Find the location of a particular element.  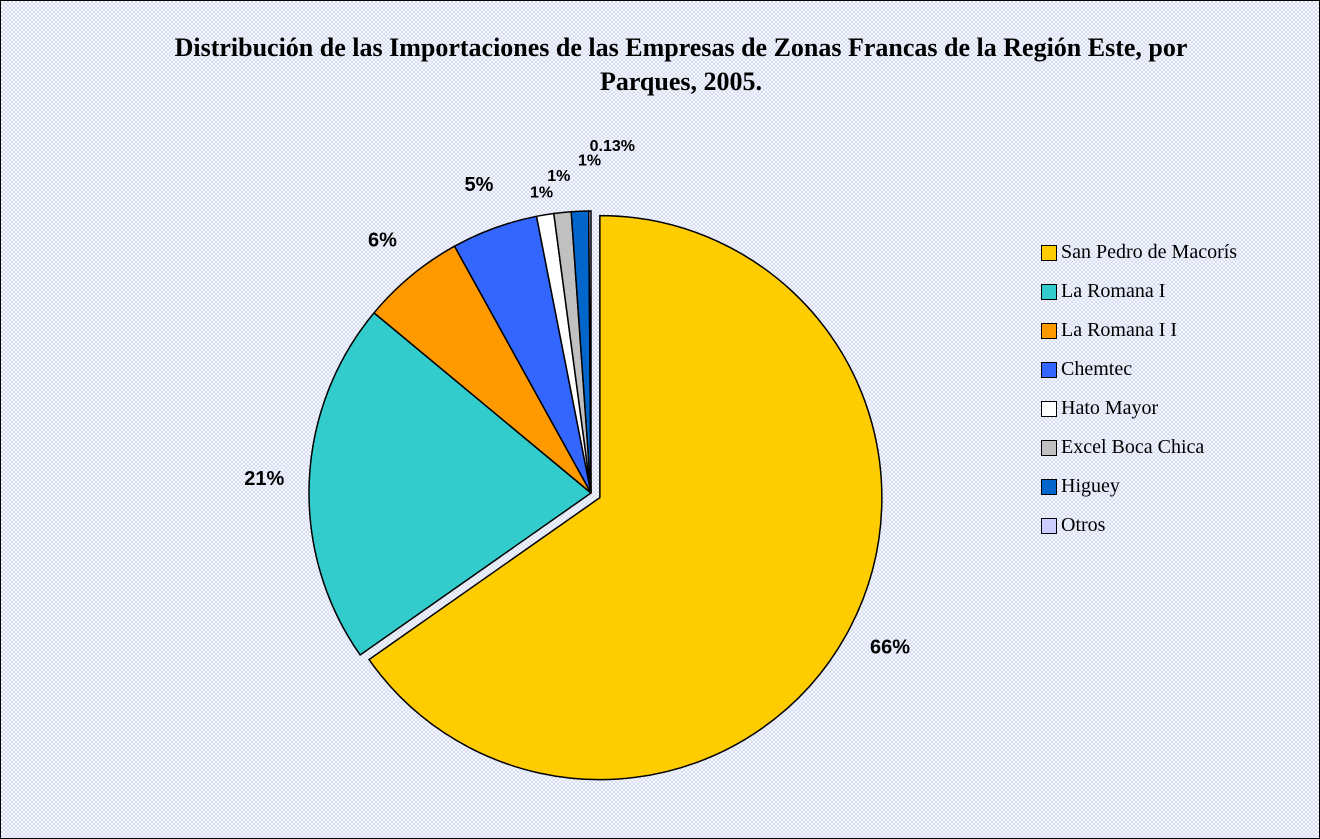

legend-label: Otros is located at coordinates (1083, 525).